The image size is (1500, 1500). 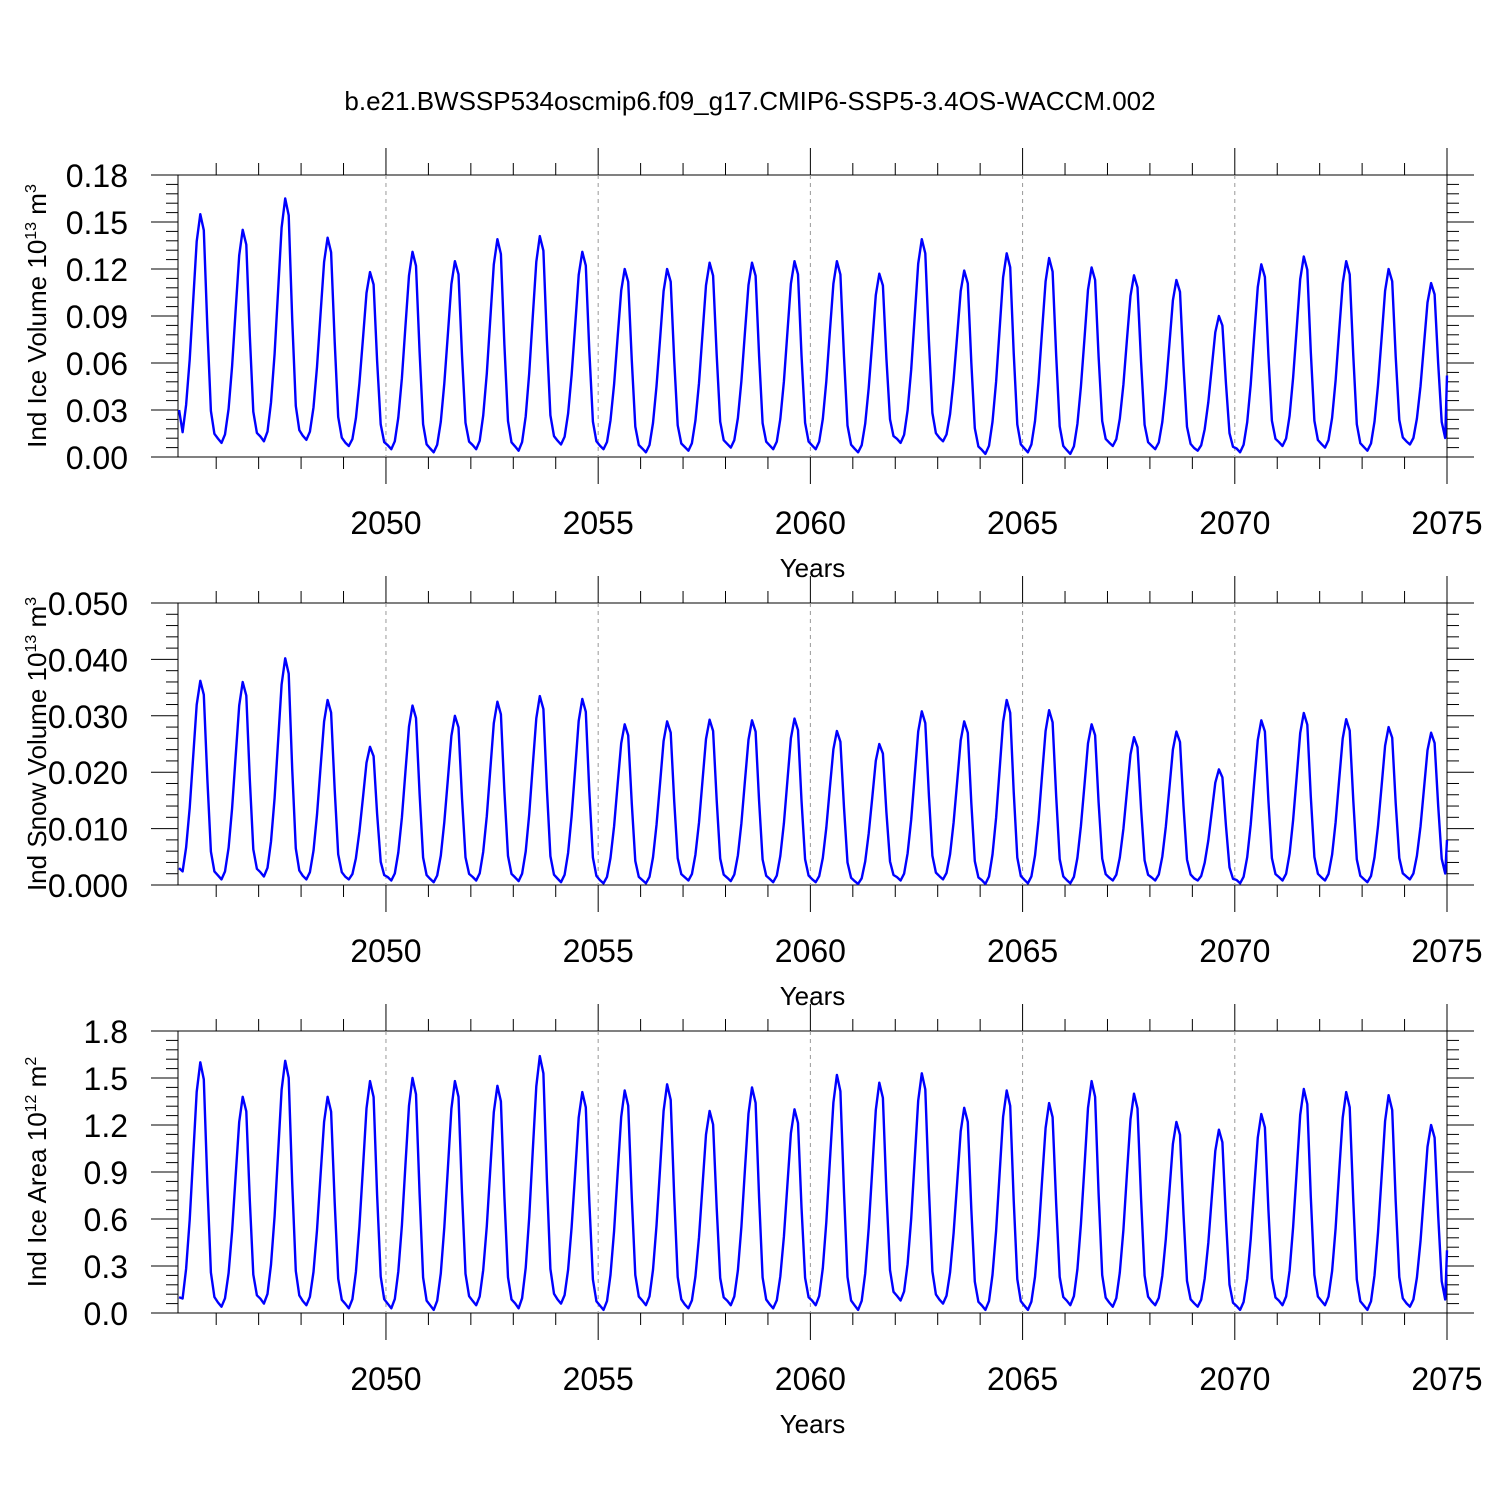 What do you see at coordinates (97, 364) in the screenshot?
I see `y-tick-label: 0.06` at bounding box center [97, 364].